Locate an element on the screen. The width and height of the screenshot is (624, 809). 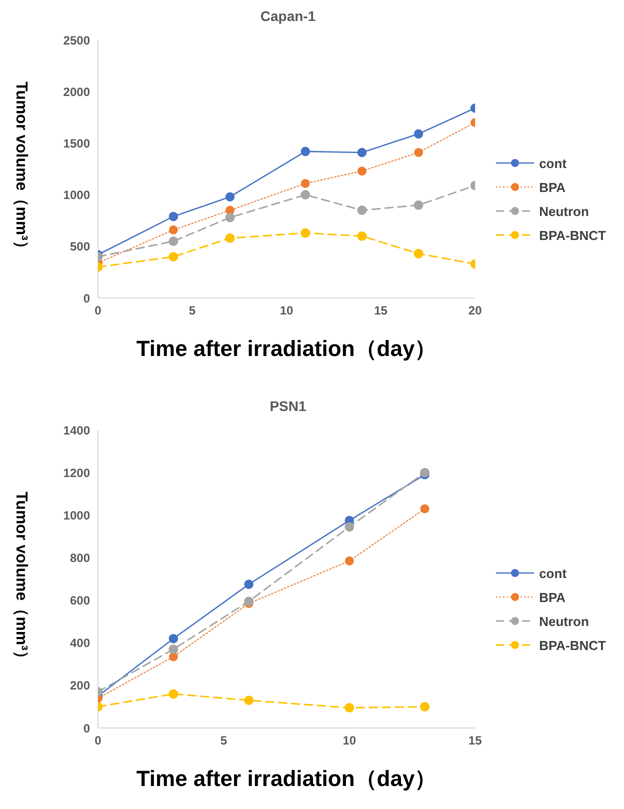
y-tick-label: 1500 is located at coordinates (76, 143).